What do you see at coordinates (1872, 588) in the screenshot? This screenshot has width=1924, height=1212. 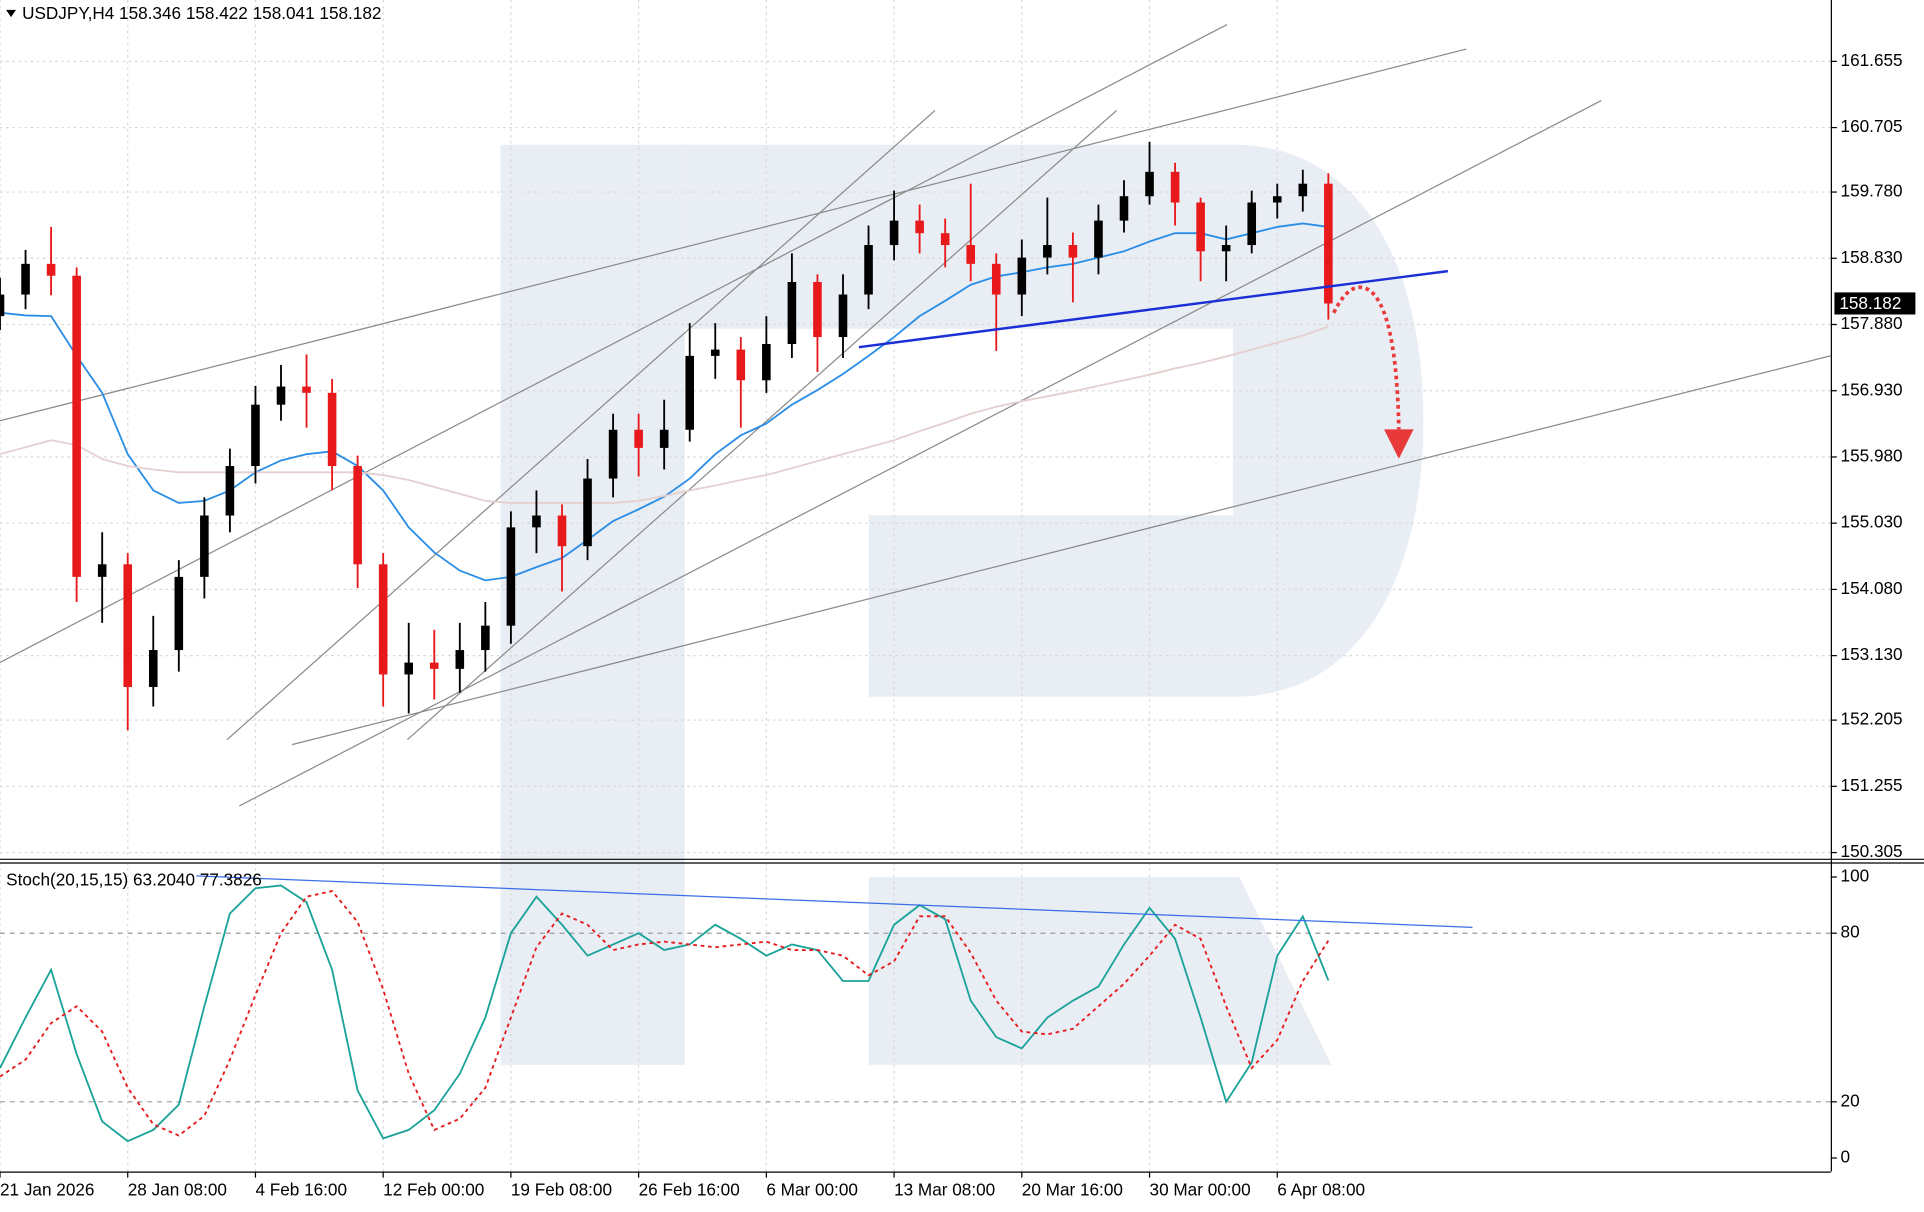 I see `y-tick-label: 154.080` at bounding box center [1872, 588].